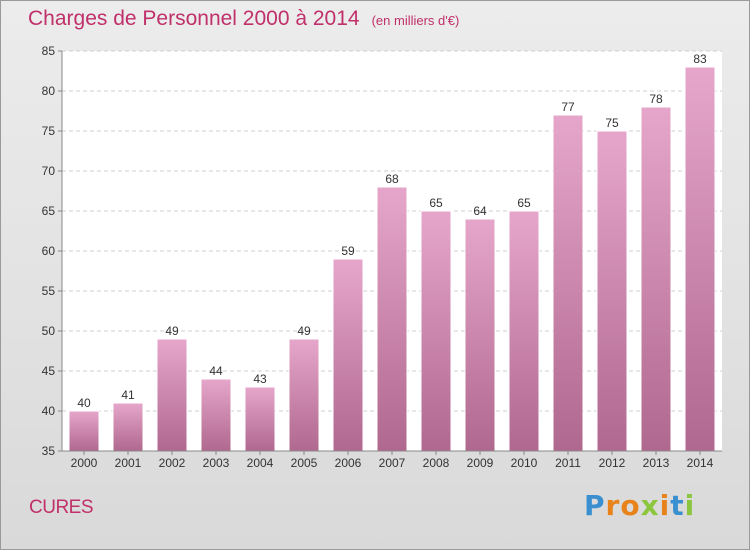  I want to click on data-label: 77, so click(568, 107).